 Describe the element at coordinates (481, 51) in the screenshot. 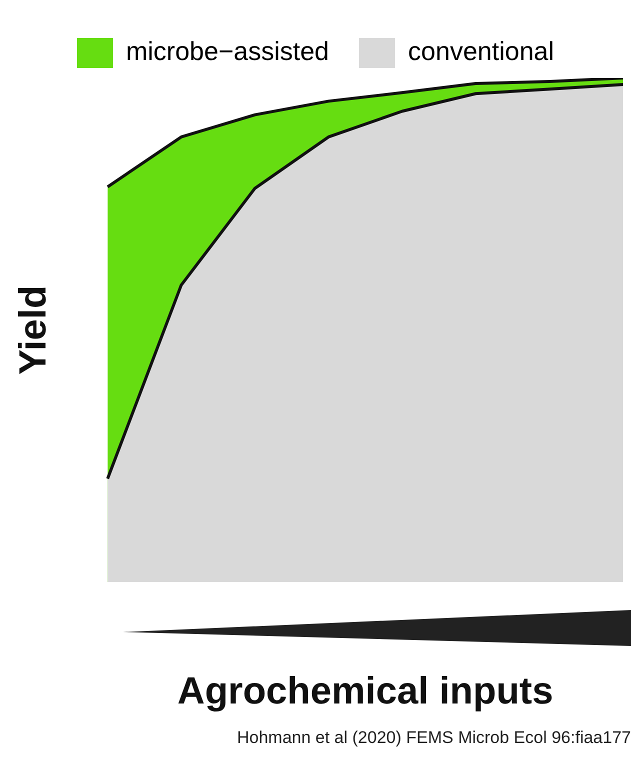

I see `legend-label: conventional` at that location.